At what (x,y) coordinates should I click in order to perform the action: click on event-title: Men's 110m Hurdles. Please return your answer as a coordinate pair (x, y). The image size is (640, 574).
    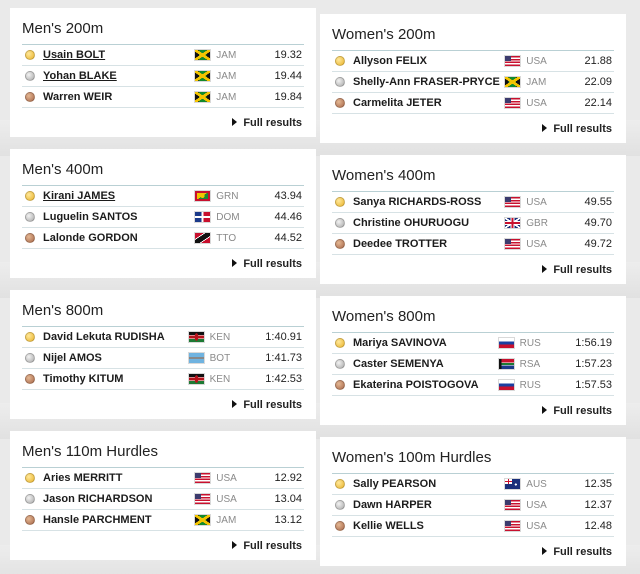
    Looking at the image, I should click on (90, 451).